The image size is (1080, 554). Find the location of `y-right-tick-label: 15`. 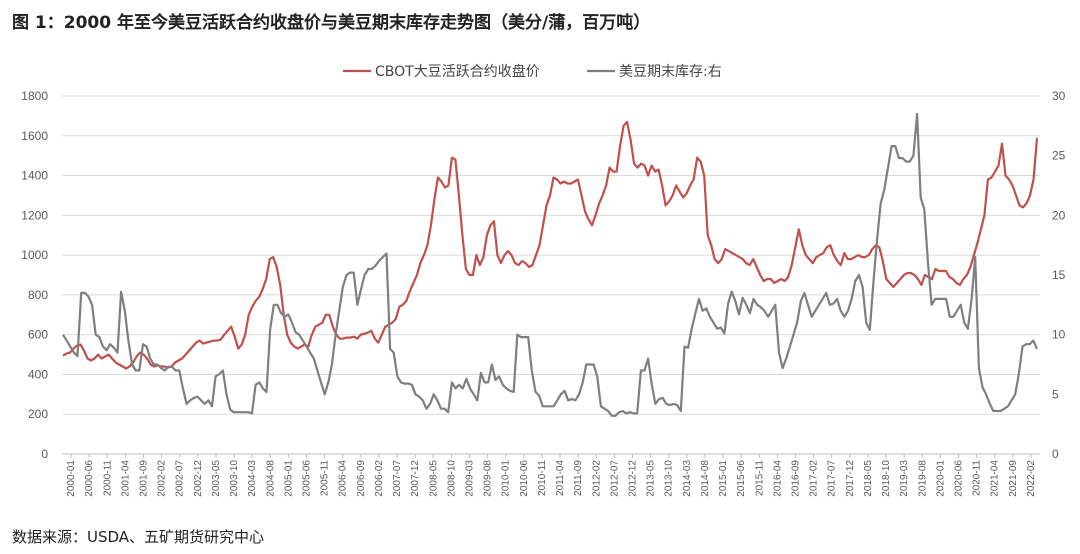

y-right-tick-label: 15 is located at coordinates (1059, 275).